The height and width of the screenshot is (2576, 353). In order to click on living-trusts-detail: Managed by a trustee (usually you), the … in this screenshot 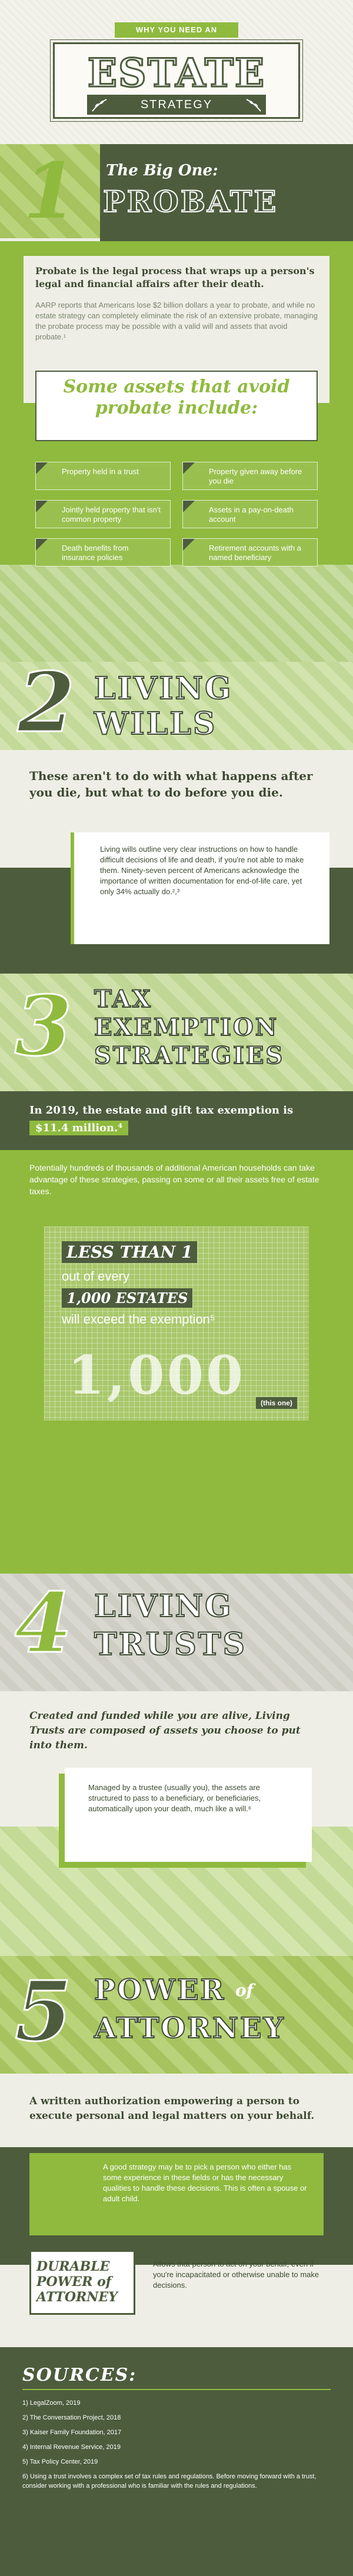, I will do `click(174, 1798)`.